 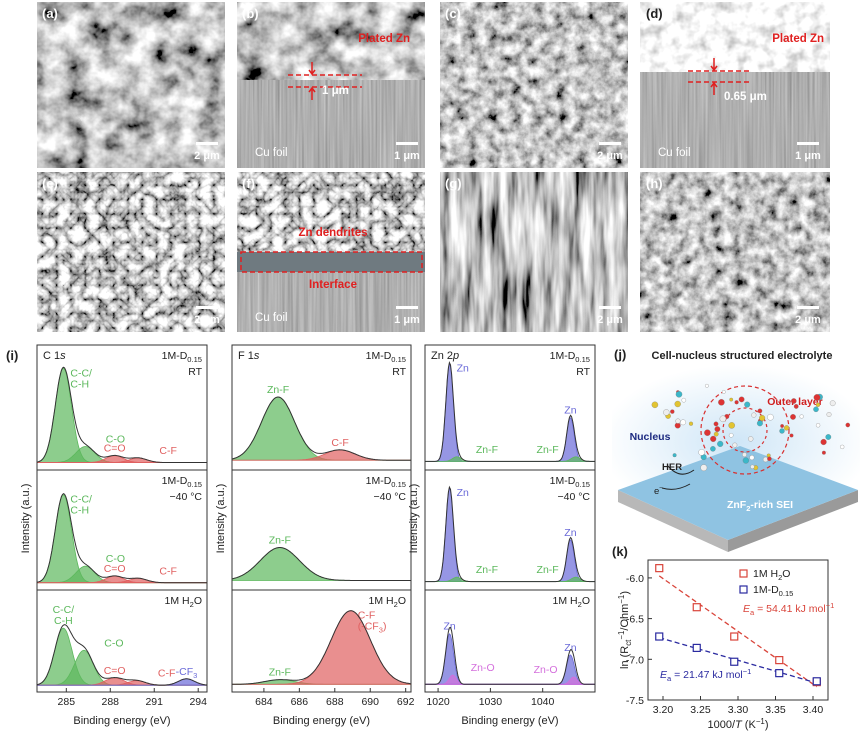 What do you see at coordinates (332, 233) in the screenshot?
I see `annotation: Zn dendrites` at bounding box center [332, 233].